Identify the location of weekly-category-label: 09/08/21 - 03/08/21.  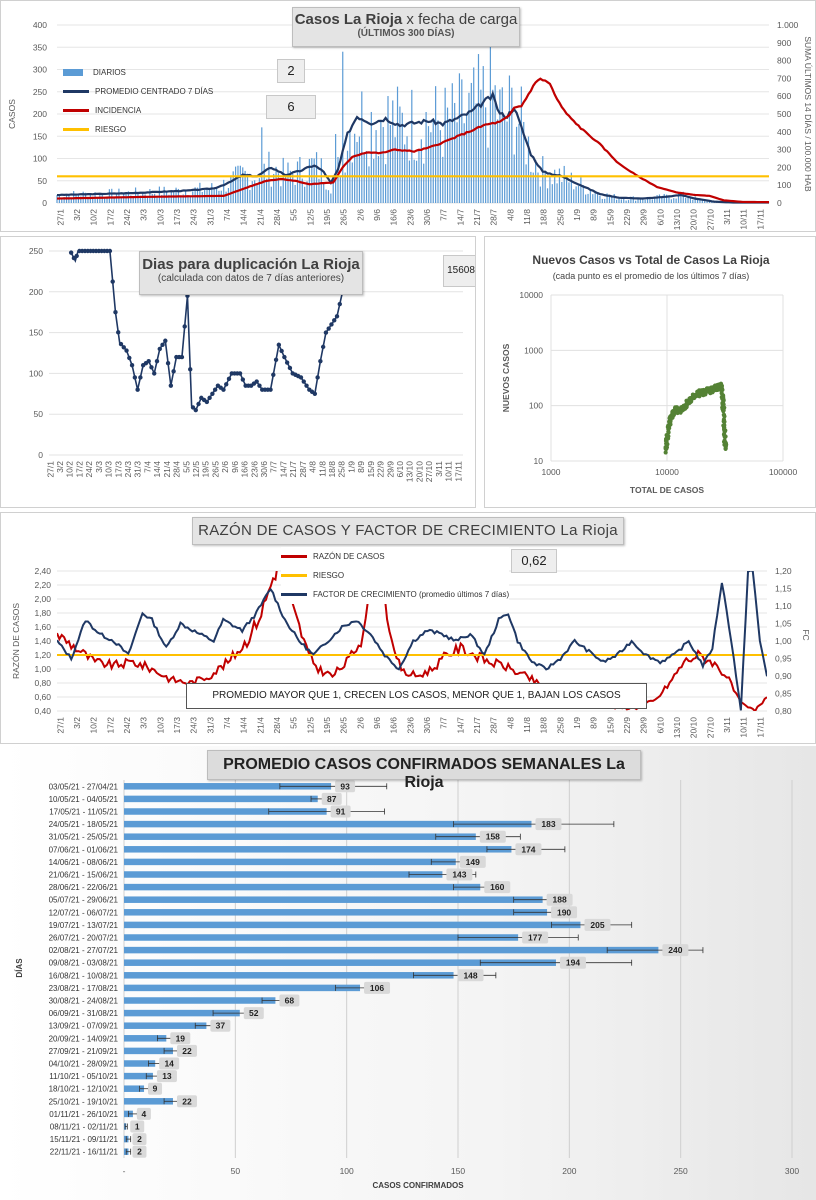
(84, 963).